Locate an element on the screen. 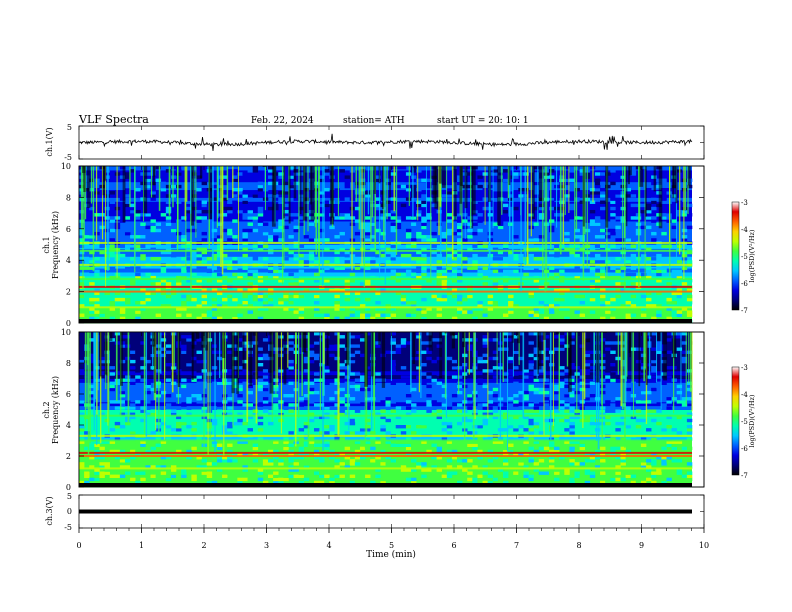 Image resolution: width=792 pixels, height=612 pixels. freq-tick-label: 2 is located at coordinates (68, 292).